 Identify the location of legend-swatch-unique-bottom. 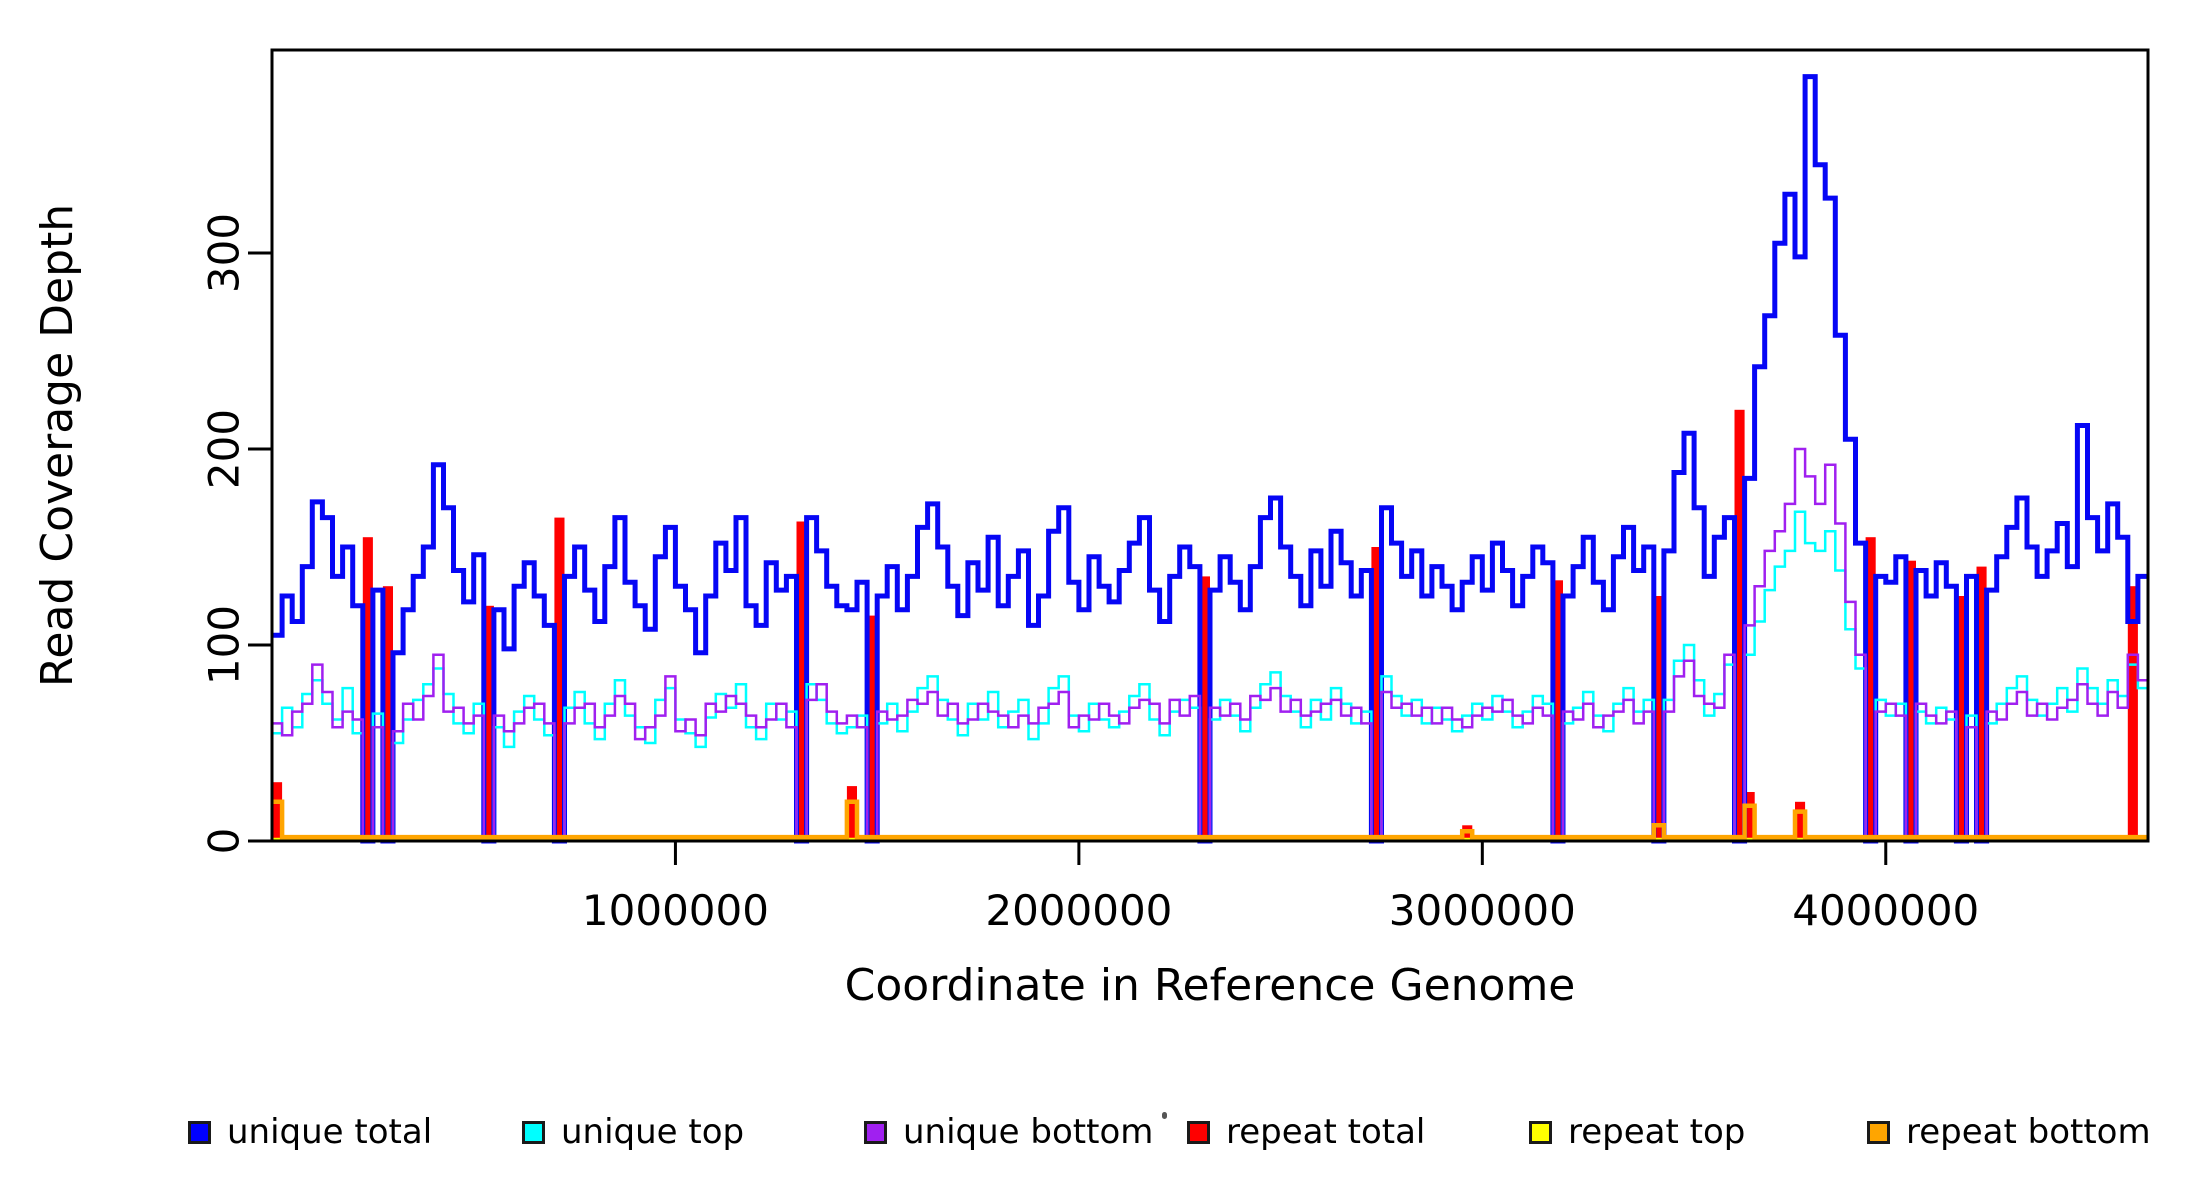
(875, 1132).